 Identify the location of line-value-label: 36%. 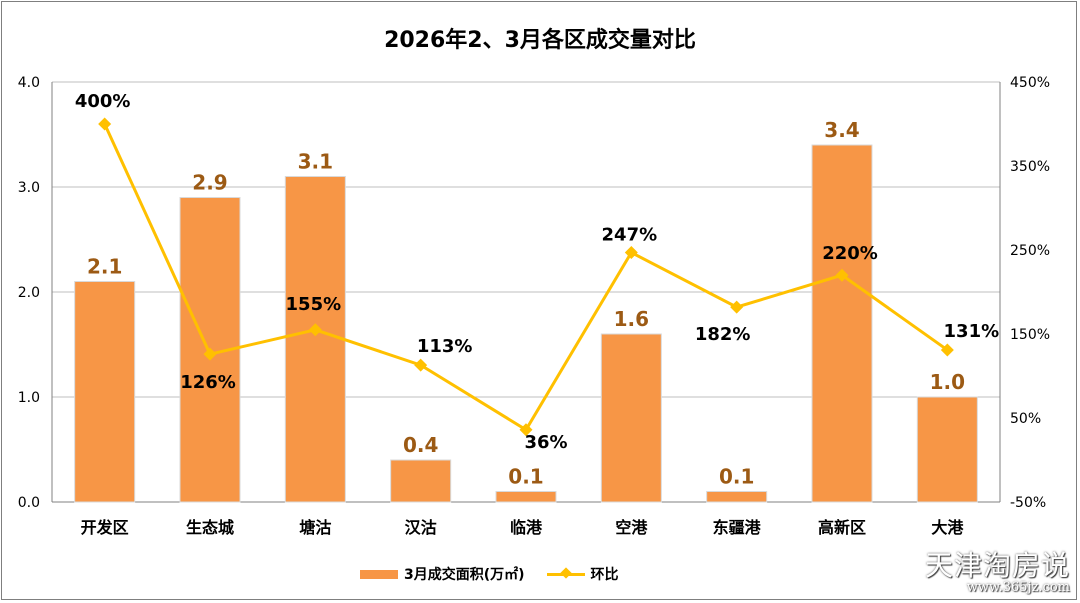
(545, 442).